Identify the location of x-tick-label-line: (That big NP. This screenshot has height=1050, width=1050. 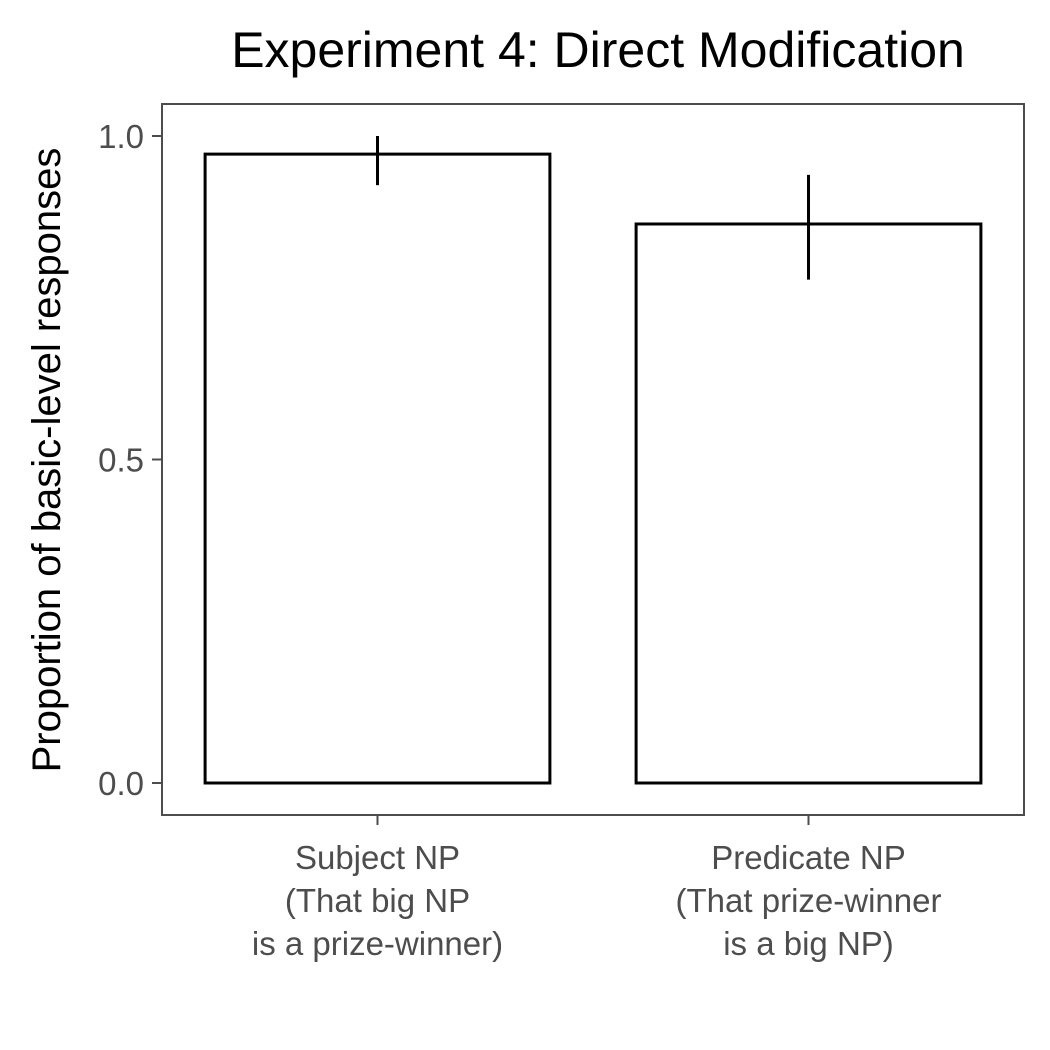
(377, 900).